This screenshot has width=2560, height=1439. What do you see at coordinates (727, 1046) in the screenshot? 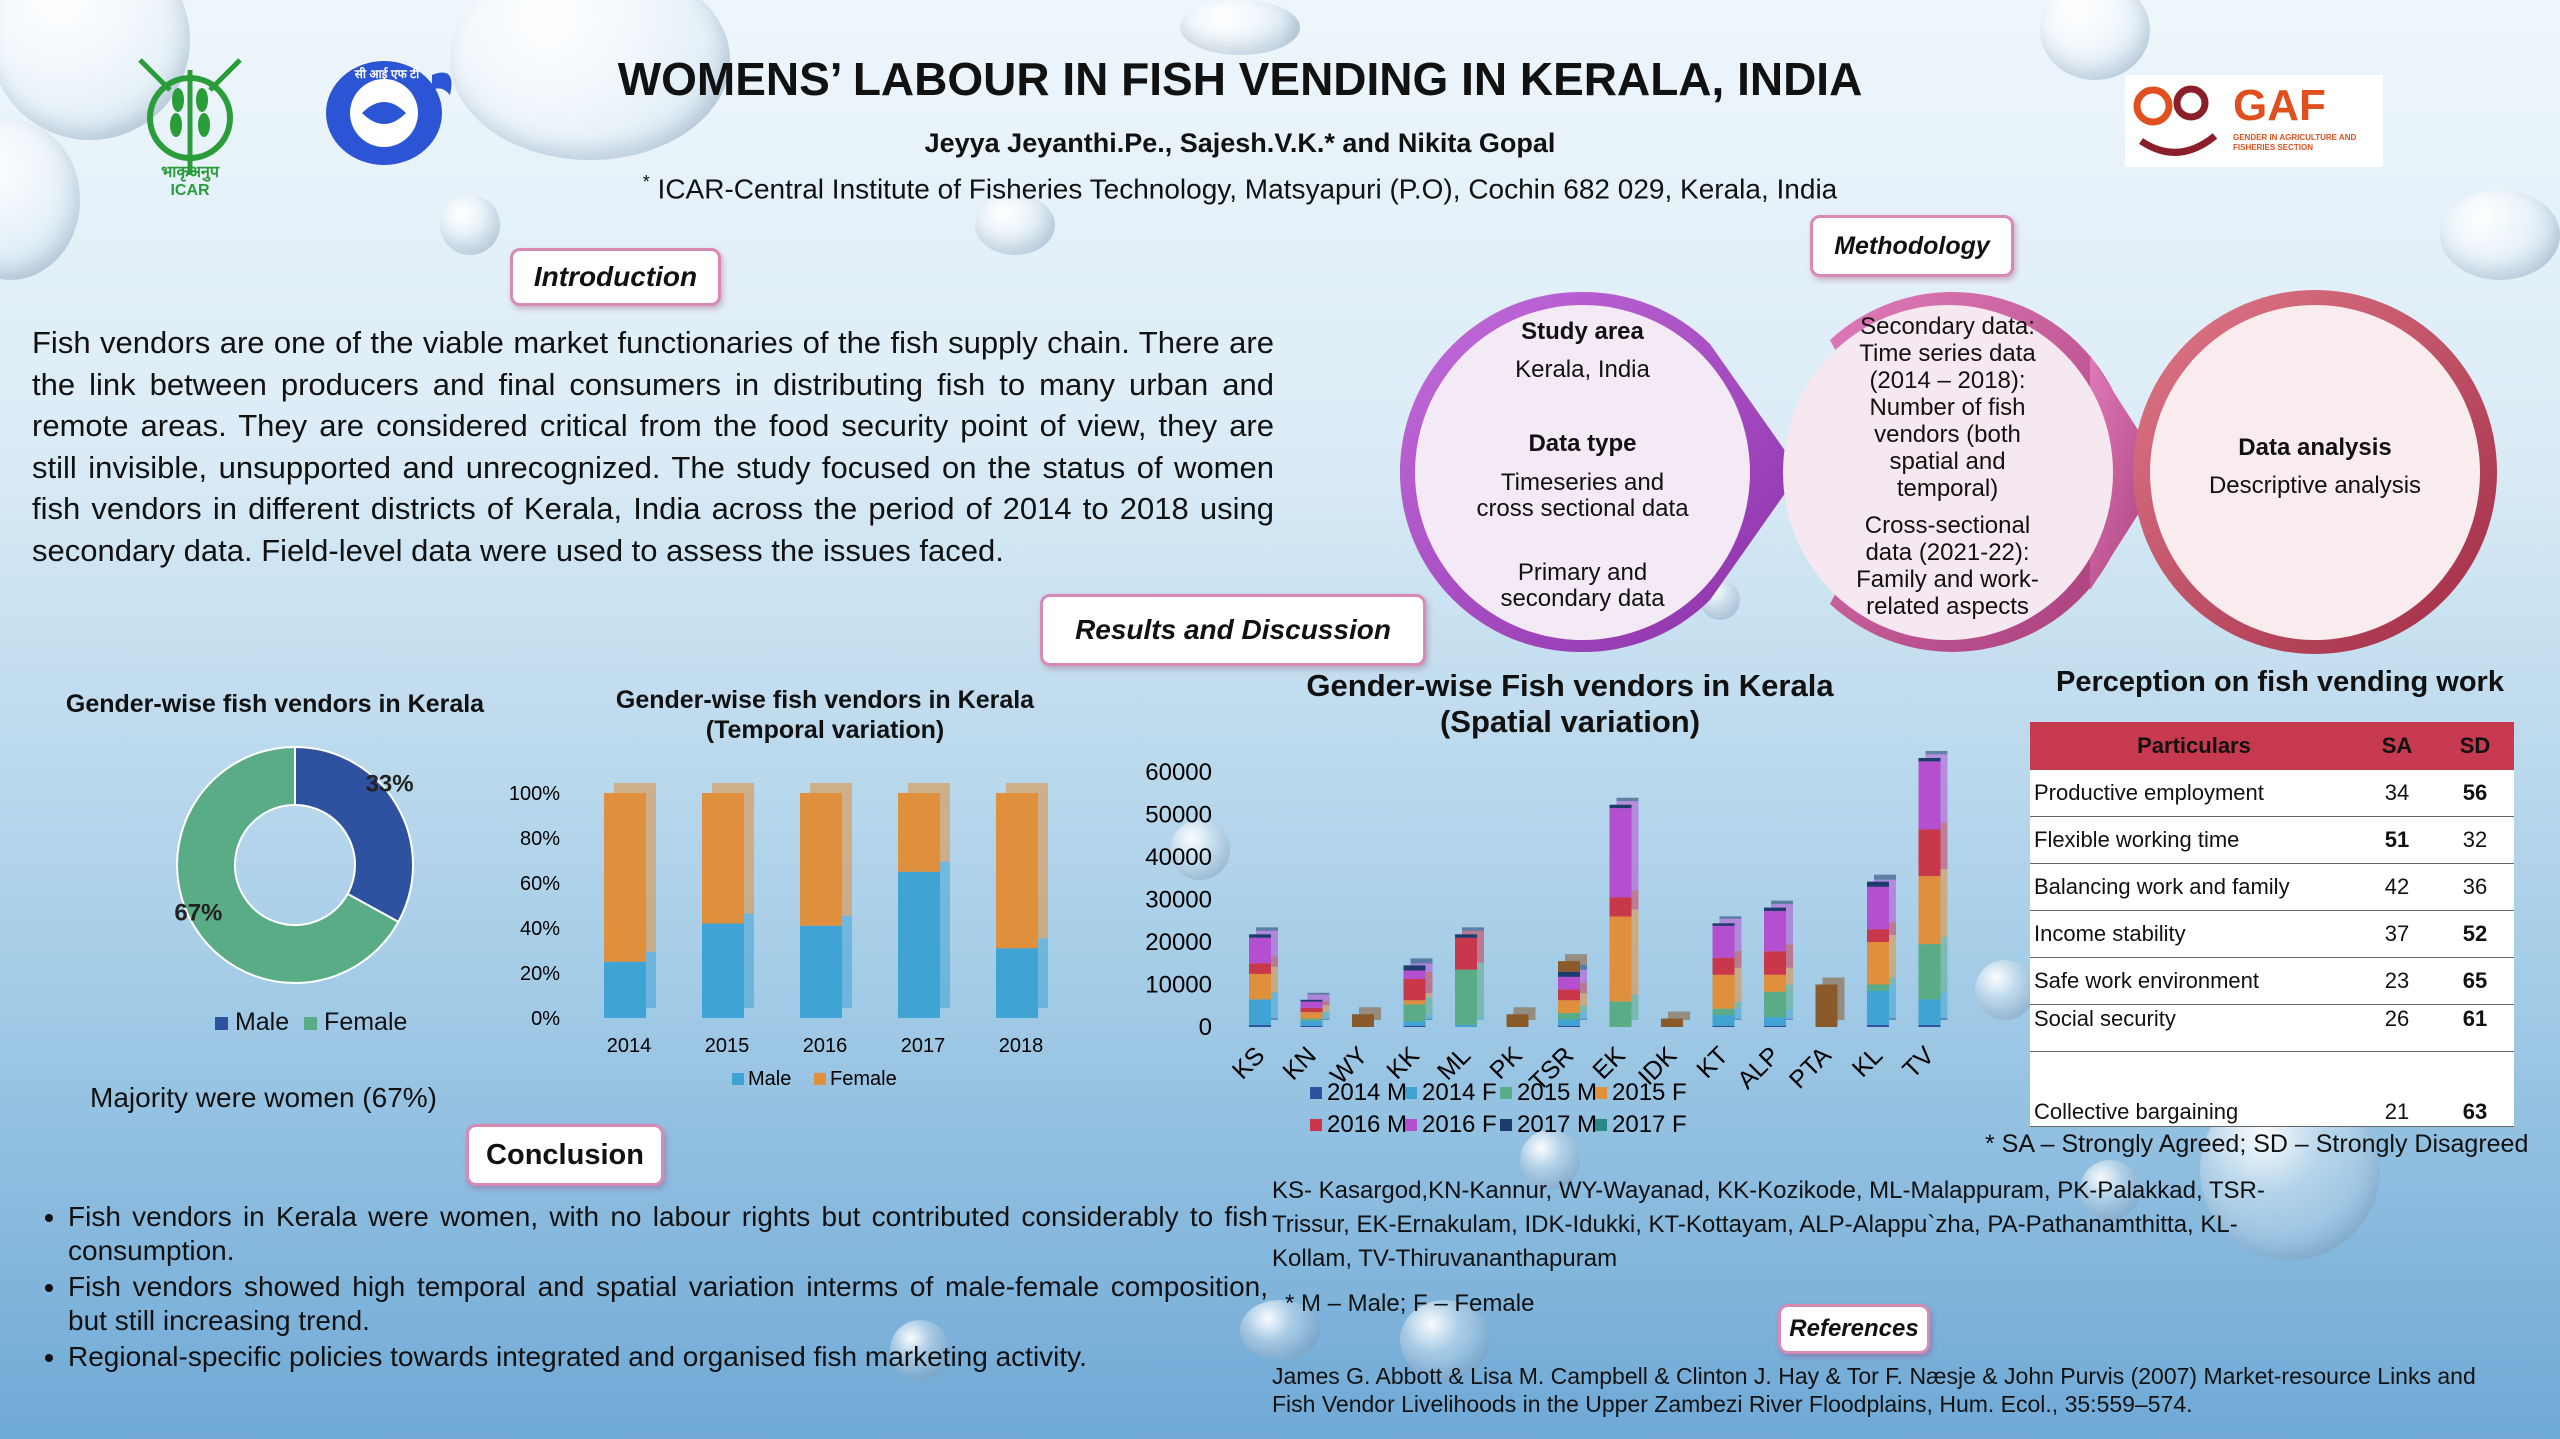
I see `x-tick-label: 2015` at bounding box center [727, 1046].